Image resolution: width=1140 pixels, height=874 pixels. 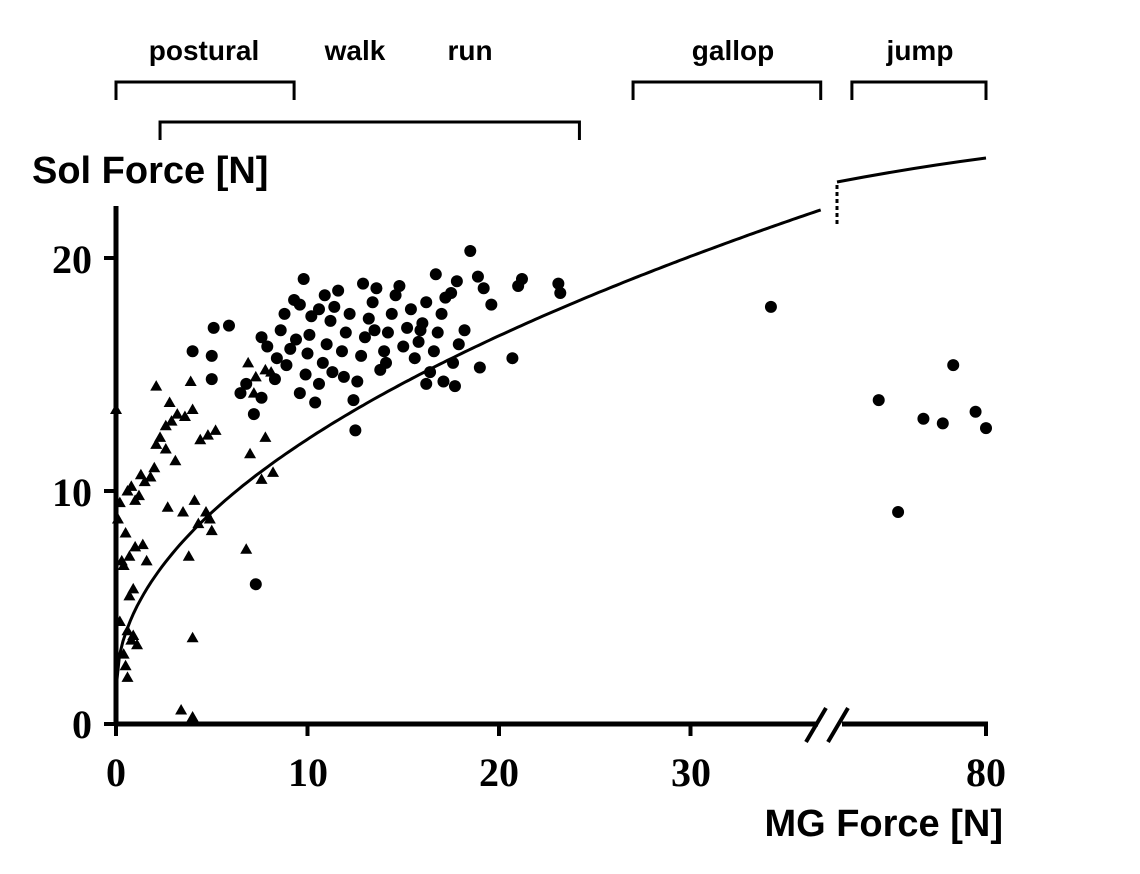 What do you see at coordinates (499, 772) in the screenshot?
I see `x-tick-label: 20` at bounding box center [499, 772].